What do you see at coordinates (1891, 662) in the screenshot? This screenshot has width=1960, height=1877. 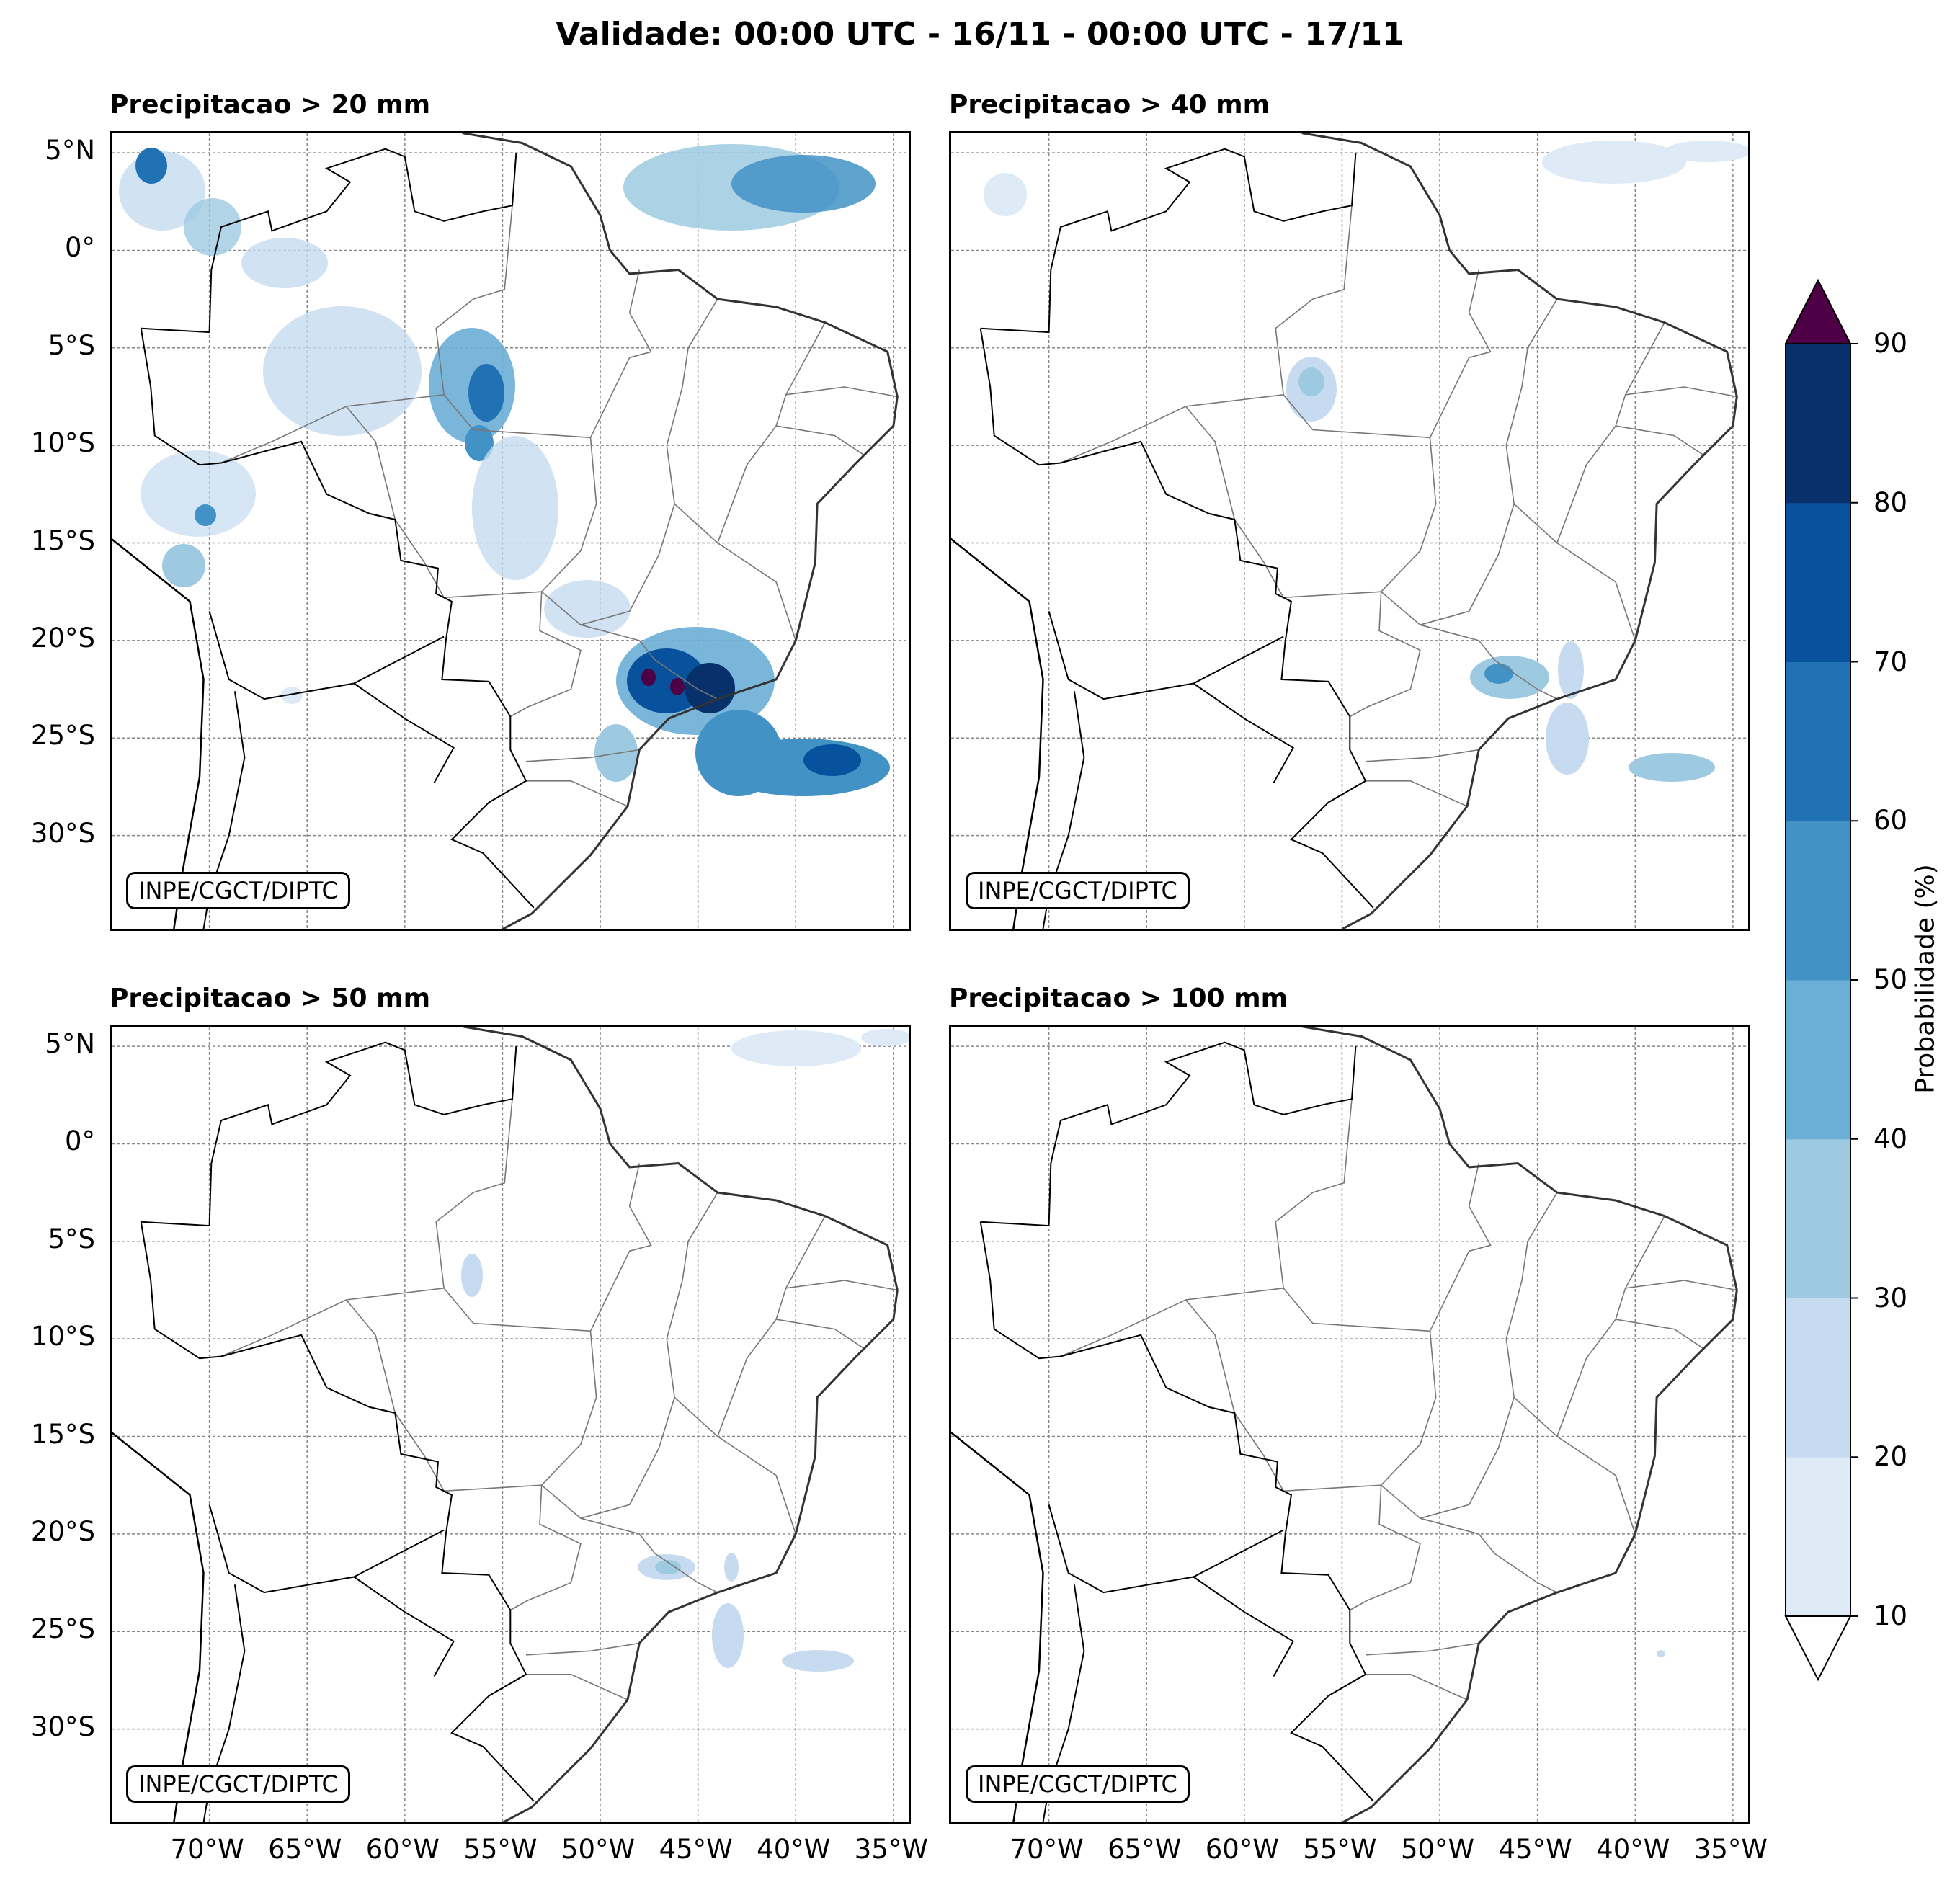 I see `colorbar-tick-label: 70` at bounding box center [1891, 662].